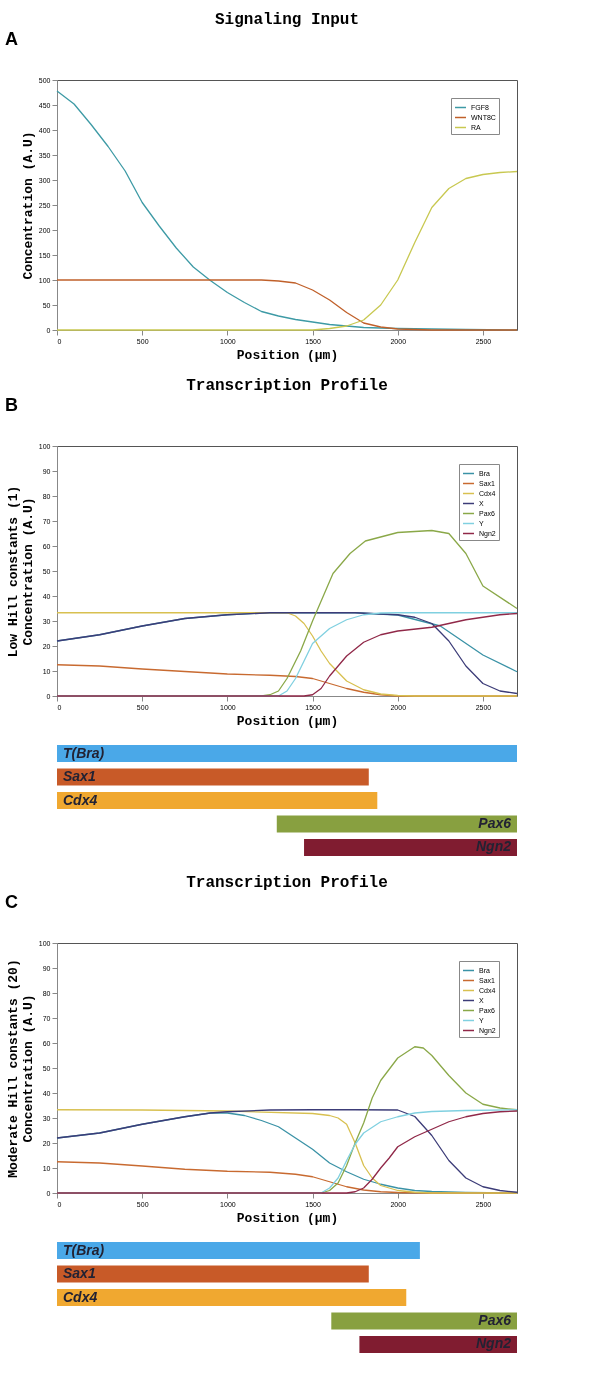 Image resolution: width=589 pixels, height=1395 pixels. I want to click on chart-title: Signaling Input, so click(287, 20).